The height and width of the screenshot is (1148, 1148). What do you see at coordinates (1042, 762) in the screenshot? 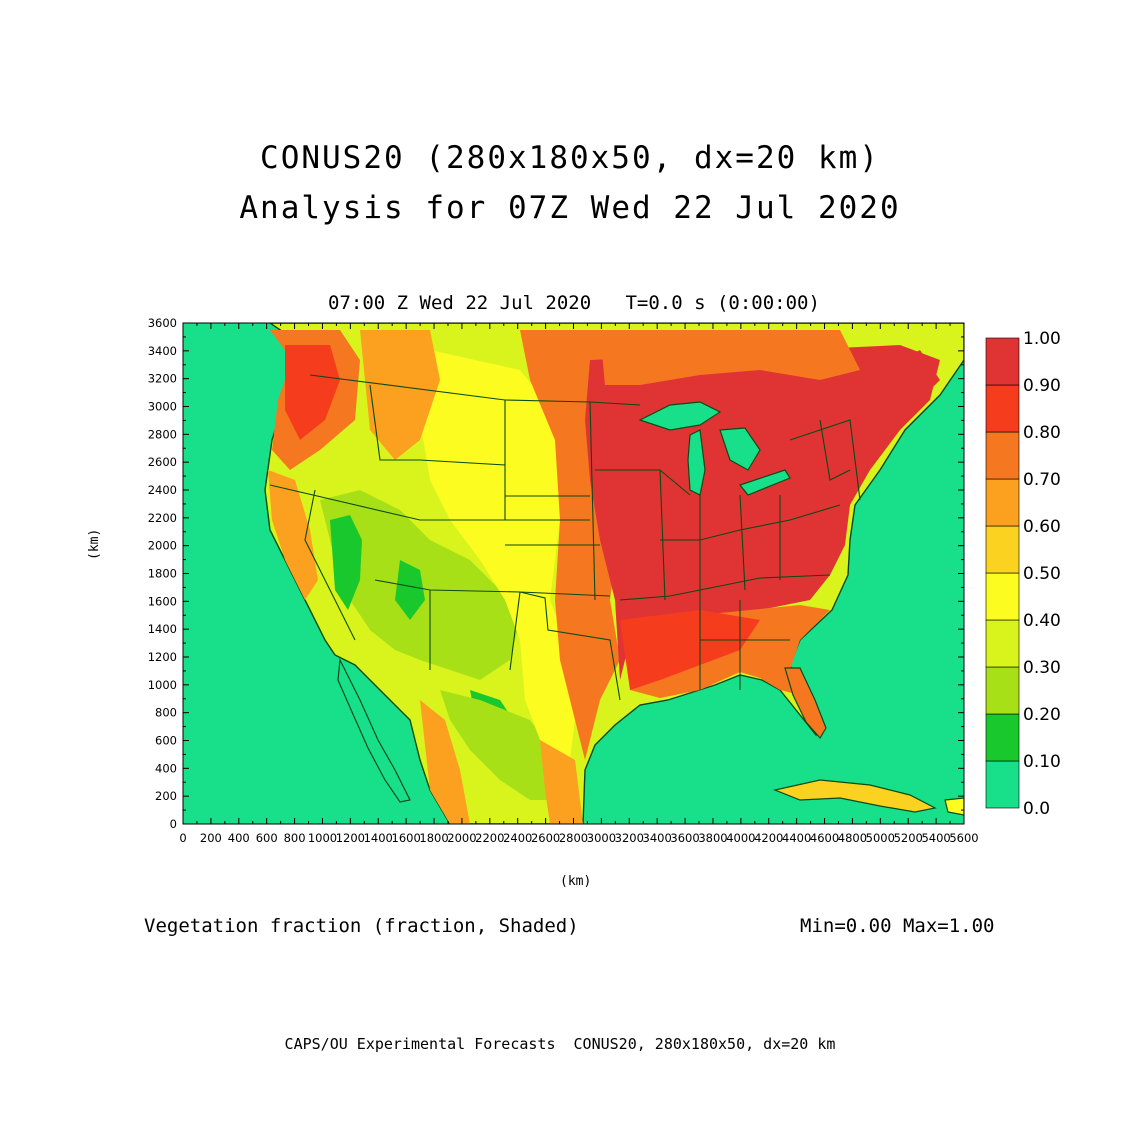
I see `colorbar-level-label: 0.10` at bounding box center [1042, 762].